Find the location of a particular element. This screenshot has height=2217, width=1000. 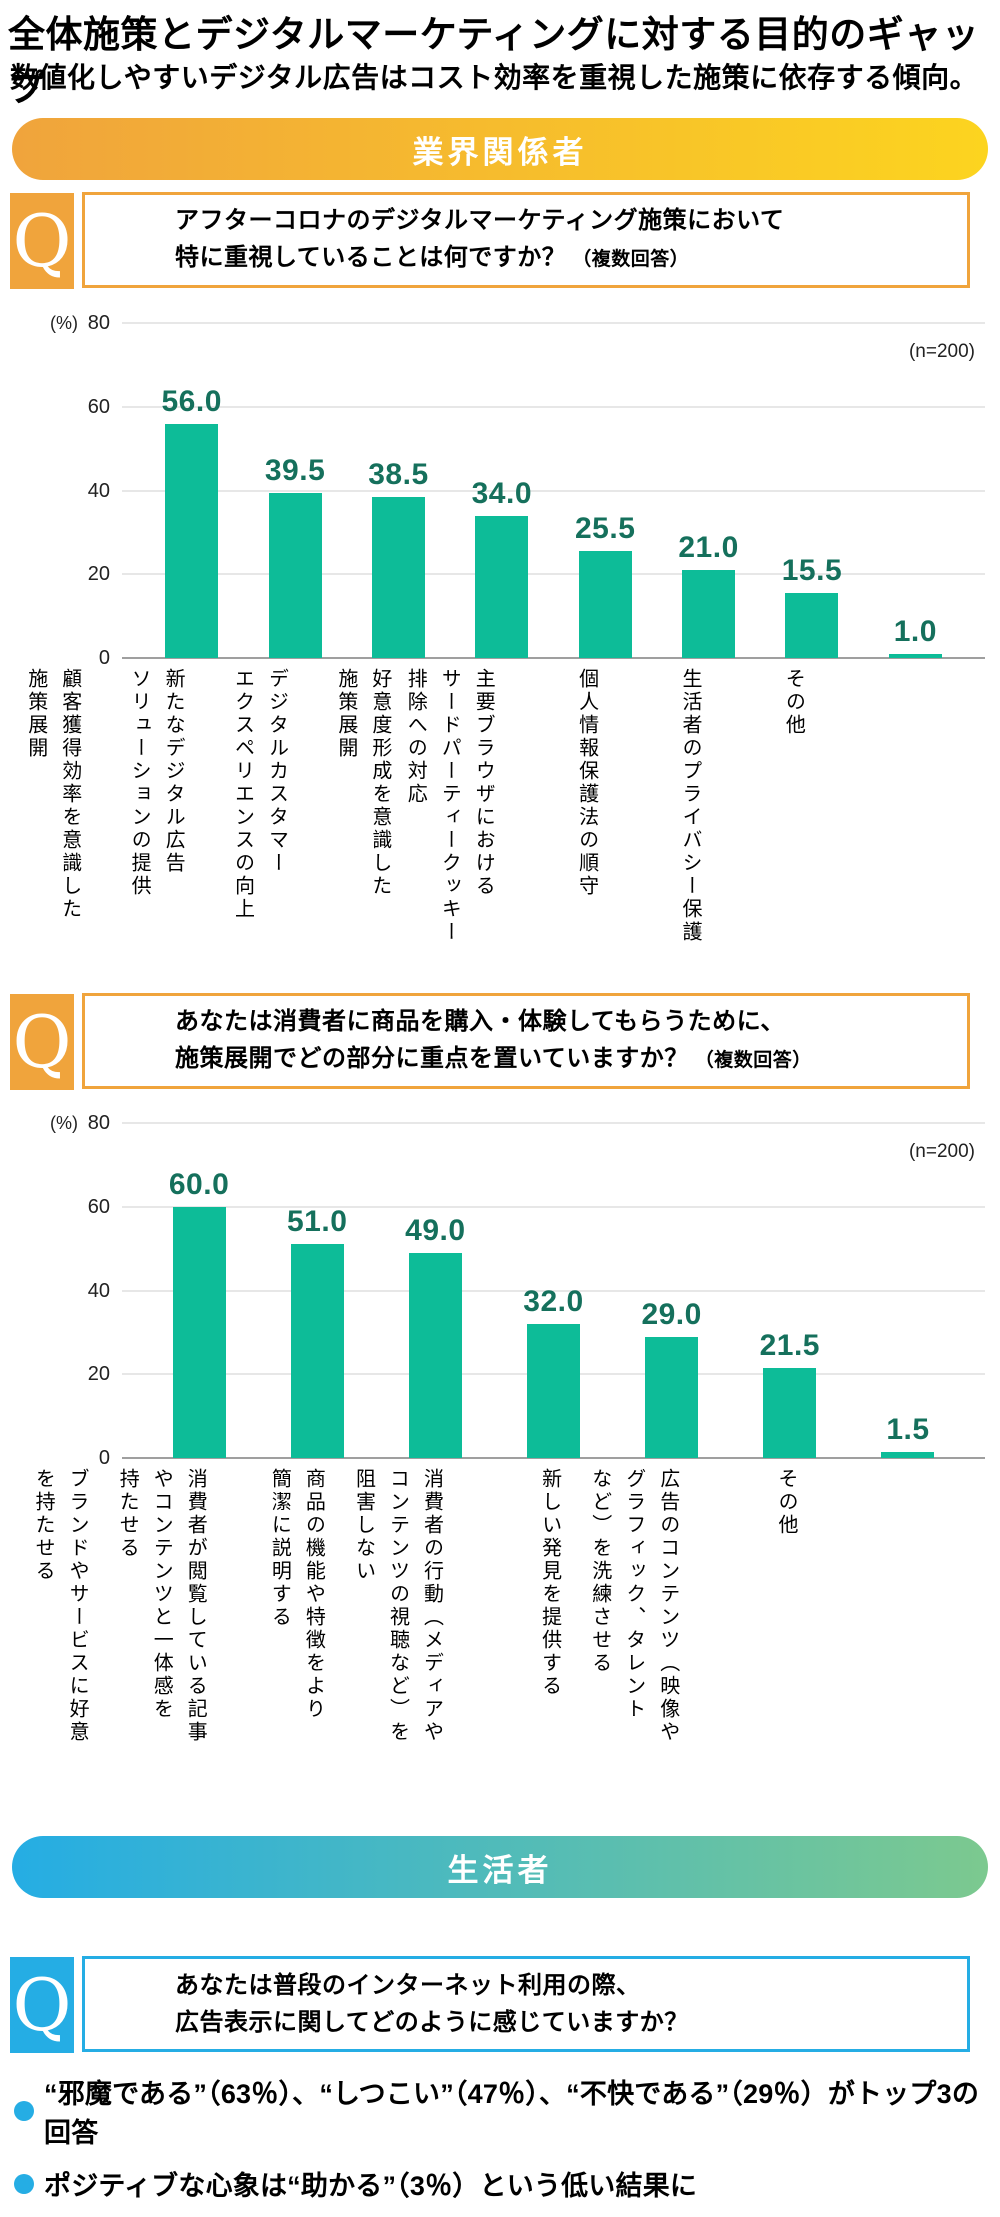

bar-value-label: 32.0 is located at coordinates (553, 1301).